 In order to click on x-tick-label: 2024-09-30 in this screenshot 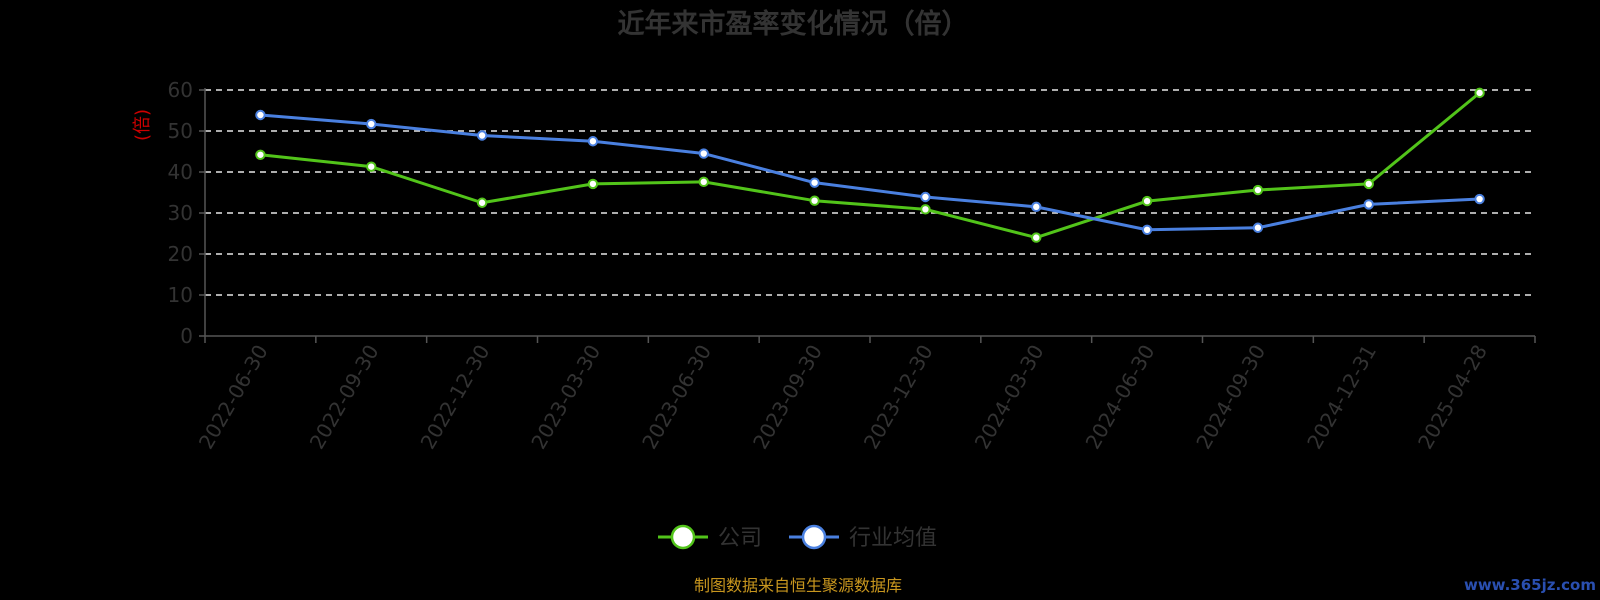, I will do `click(1230, 397)`.